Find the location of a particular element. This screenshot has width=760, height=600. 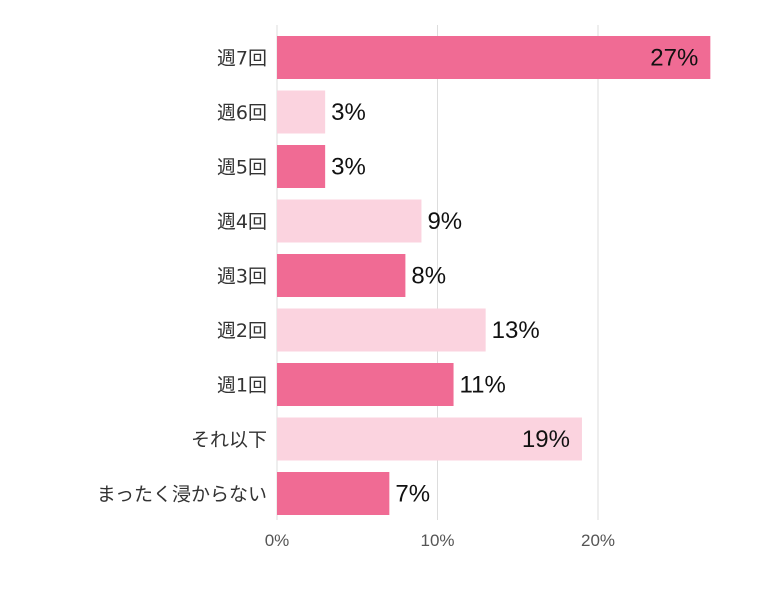

category-label: 週2回 is located at coordinates (242, 331).